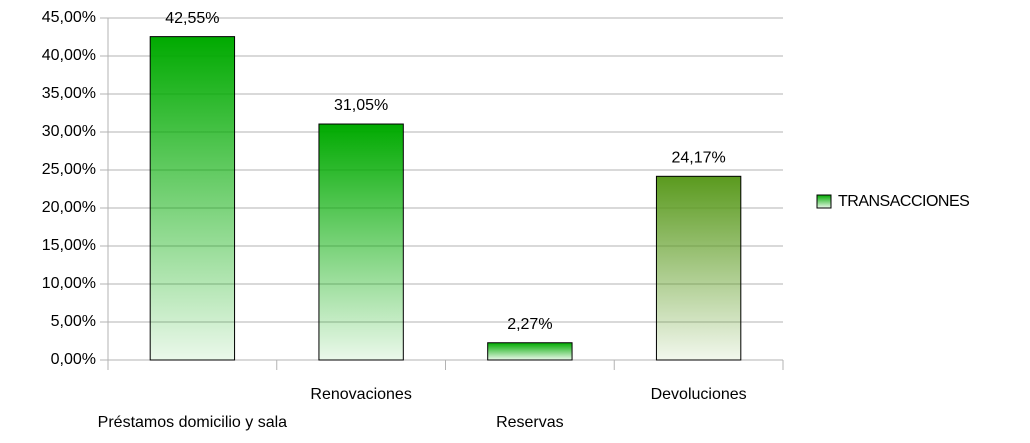  I want to click on y-tick-label: 35,00%, so click(69, 93).